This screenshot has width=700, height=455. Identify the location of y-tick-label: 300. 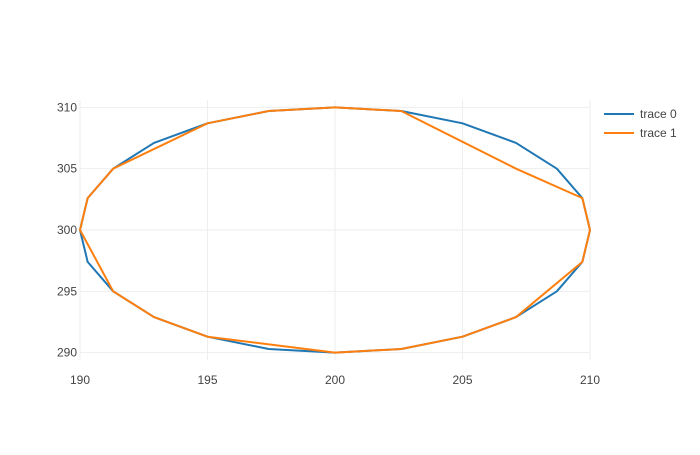
(67, 230).